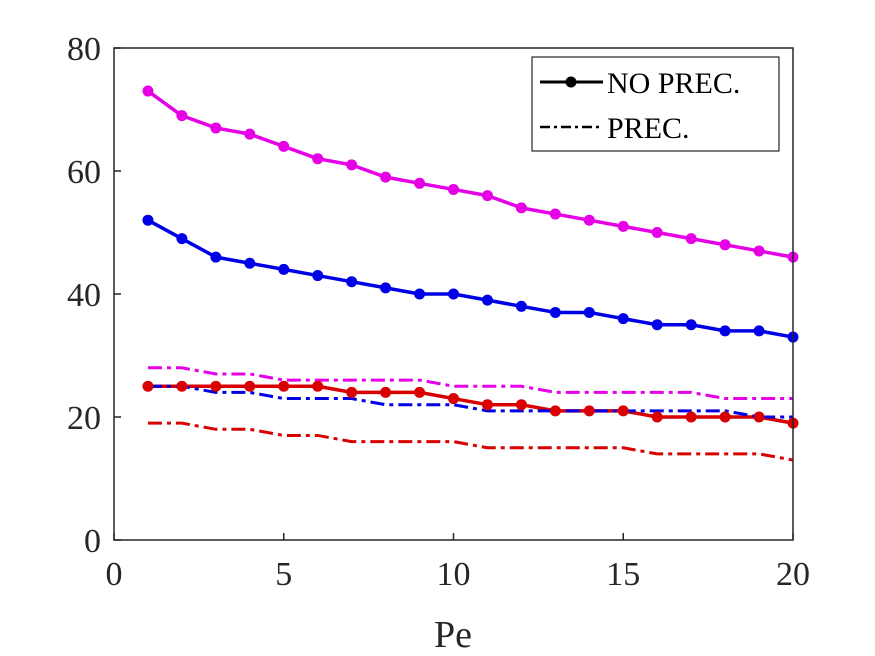 The height and width of the screenshot is (656, 875). Describe the element at coordinates (793, 574) in the screenshot. I see `x-tick-label: 20` at that location.